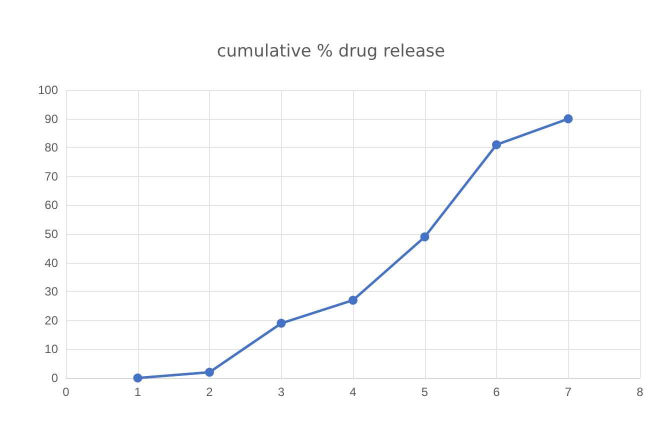 Image resolution: width=662 pixels, height=428 pixels. What do you see at coordinates (51, 291) in the screenshot?
I see `y-tick-label: 30` at bounding box center [51, 291].